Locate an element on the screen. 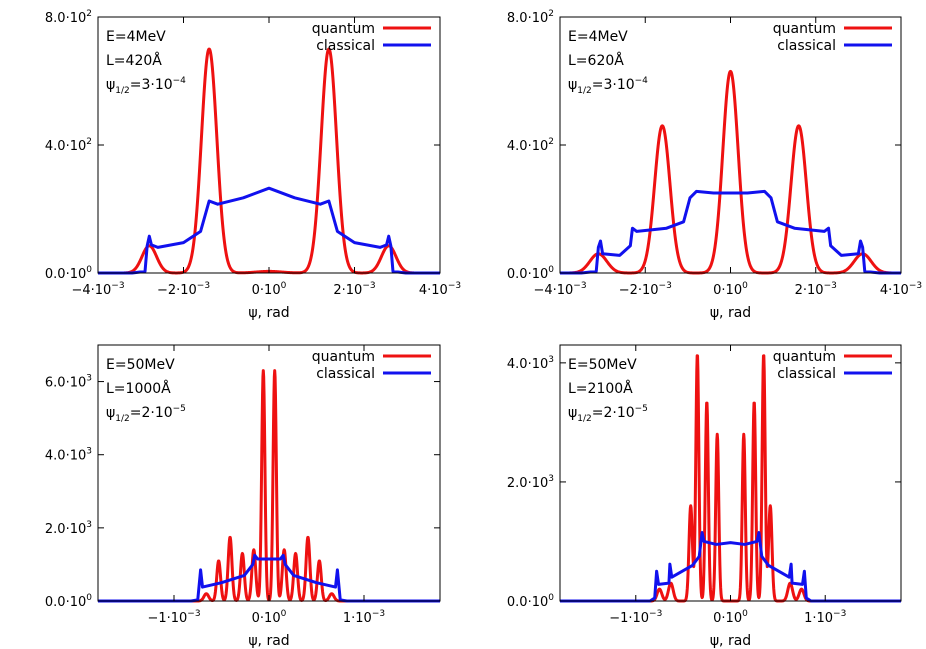 The width and height of the screenshot is (926, 649). length-annotation: L=420Å is located at coordinates (134, 60).